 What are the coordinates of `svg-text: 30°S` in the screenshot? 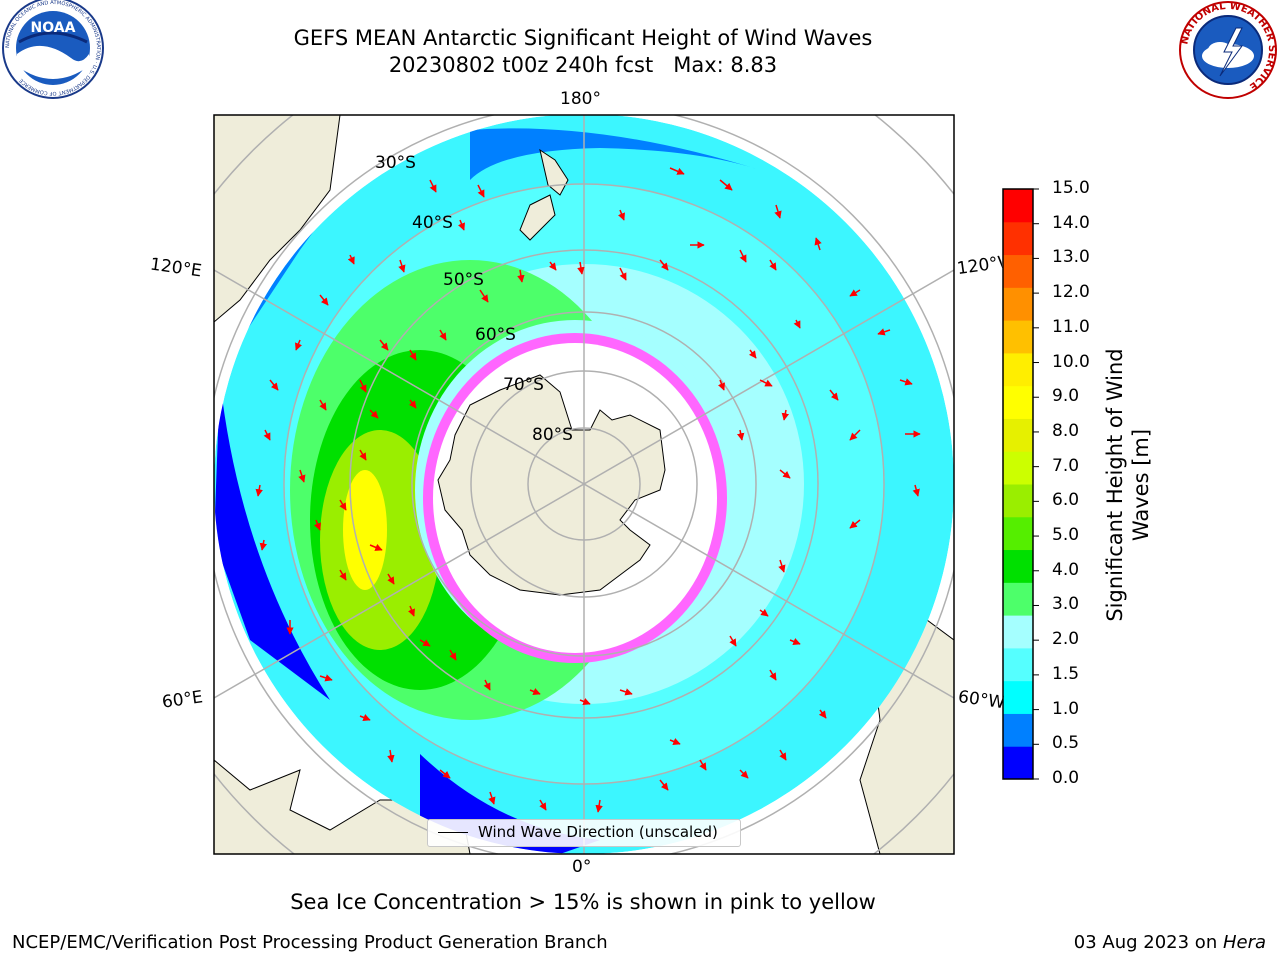 It's located at (395, 163).